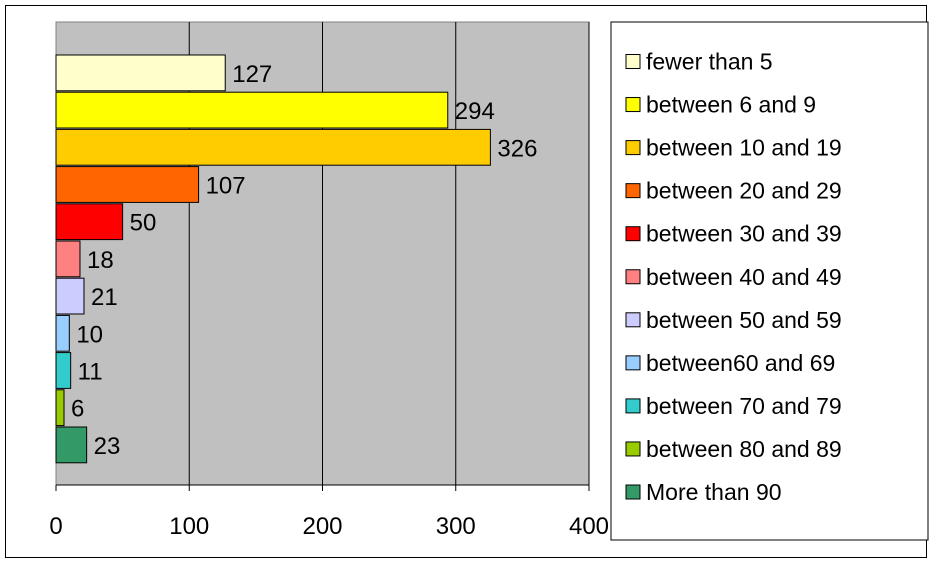 The image size is (934, 564). Describe the element at coordinates (226, 186) in the screenshot. I see `data-label: 107` at that location.